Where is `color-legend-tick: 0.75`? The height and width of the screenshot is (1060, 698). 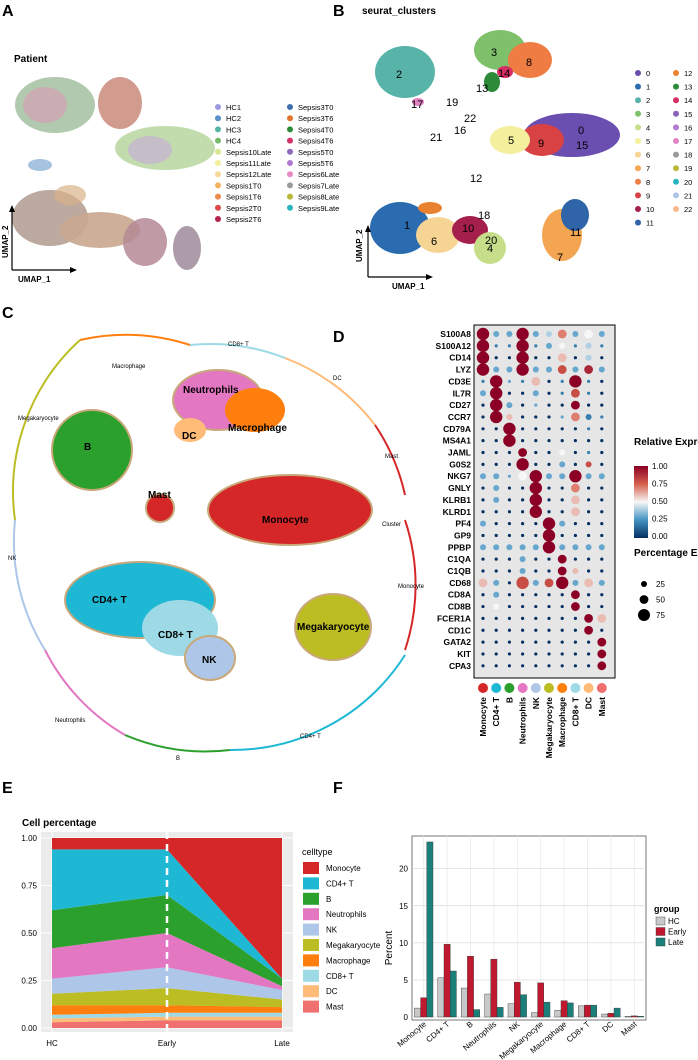 color-legend-tick: 0.75 is located at coordinates (660, 484).